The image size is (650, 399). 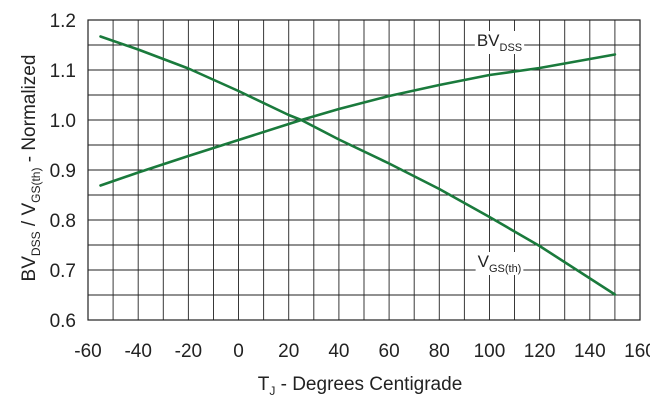 I want to click on x-tick-label: 120, so click(x=540, y=351).